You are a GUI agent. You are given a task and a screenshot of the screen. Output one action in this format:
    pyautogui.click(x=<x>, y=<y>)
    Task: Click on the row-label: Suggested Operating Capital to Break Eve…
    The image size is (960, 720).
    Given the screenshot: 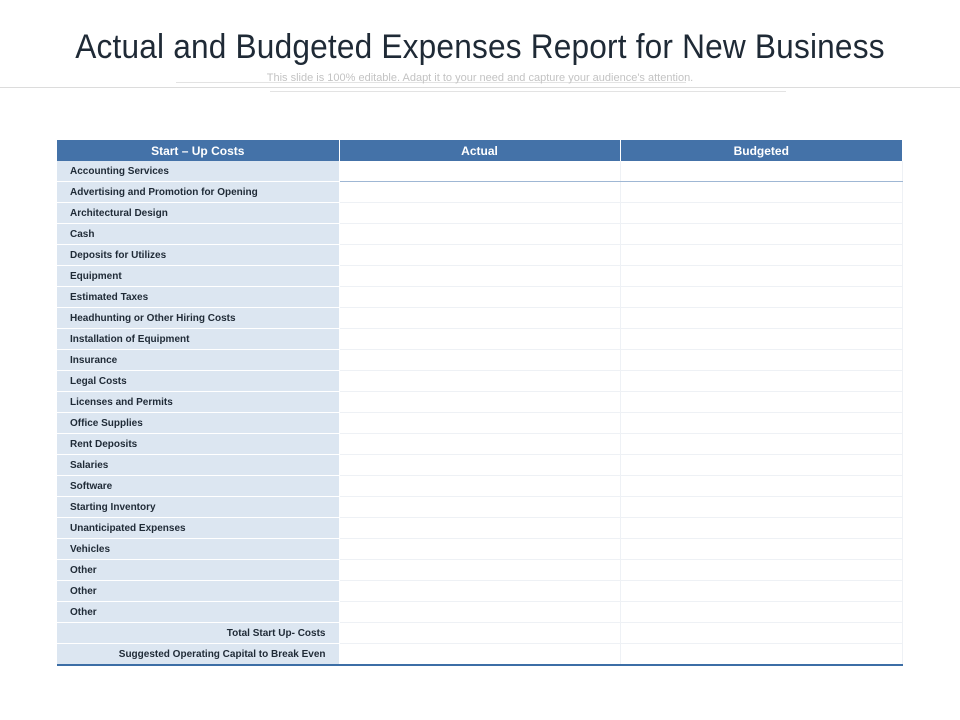 What is the action you would take?
    pyautogui.click(x=198, y=654)
    